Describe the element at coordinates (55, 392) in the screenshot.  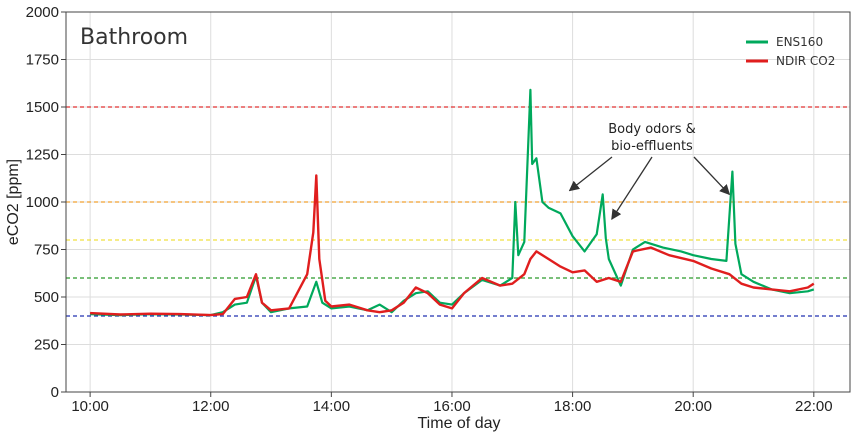
I see `y-tick-label: 0` at that location.